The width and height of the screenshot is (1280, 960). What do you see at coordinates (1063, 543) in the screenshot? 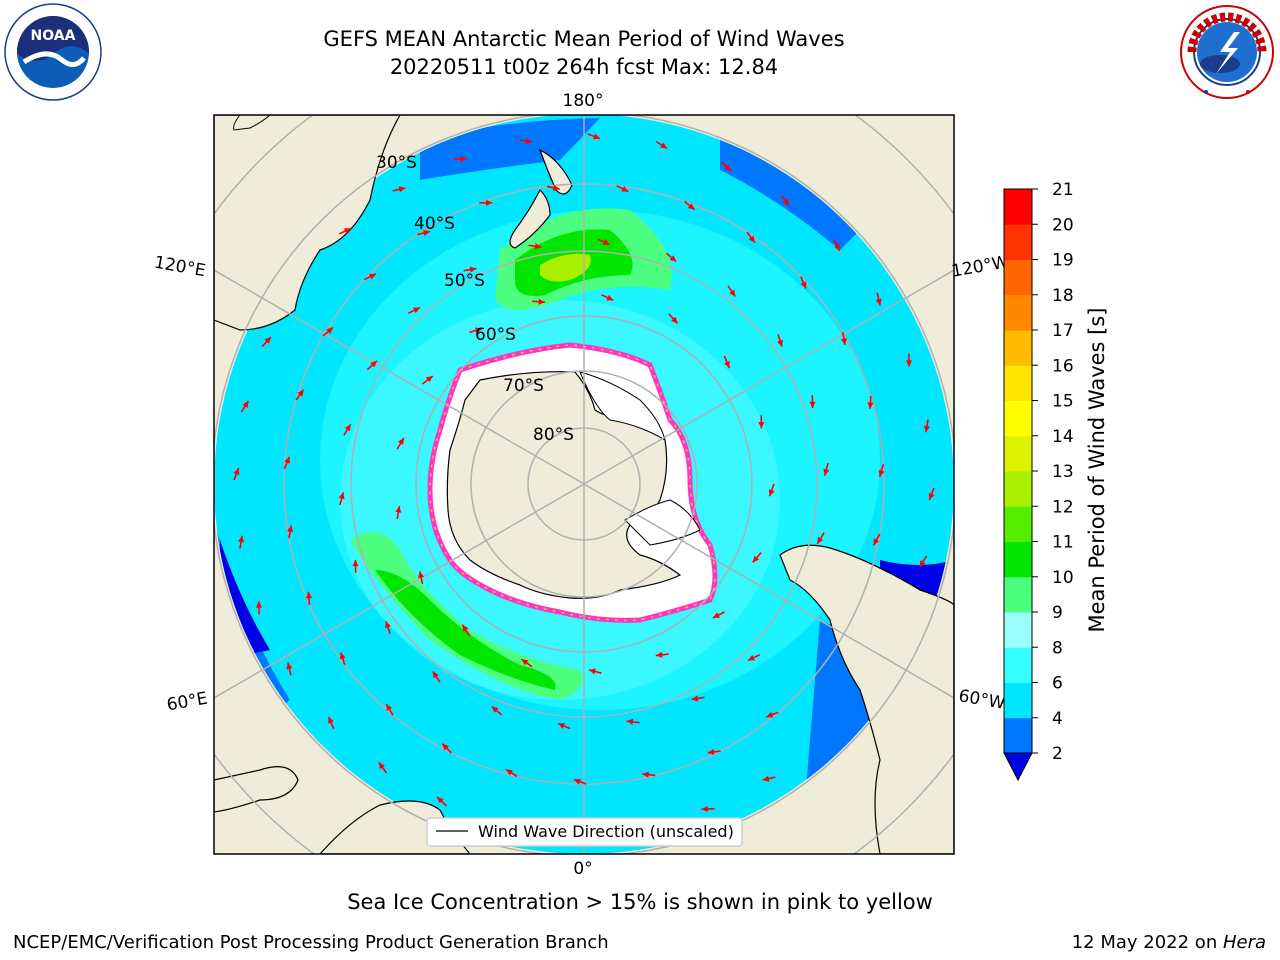
I see `colorbar-tick-label: 11` at bounding box center [1063, 543].